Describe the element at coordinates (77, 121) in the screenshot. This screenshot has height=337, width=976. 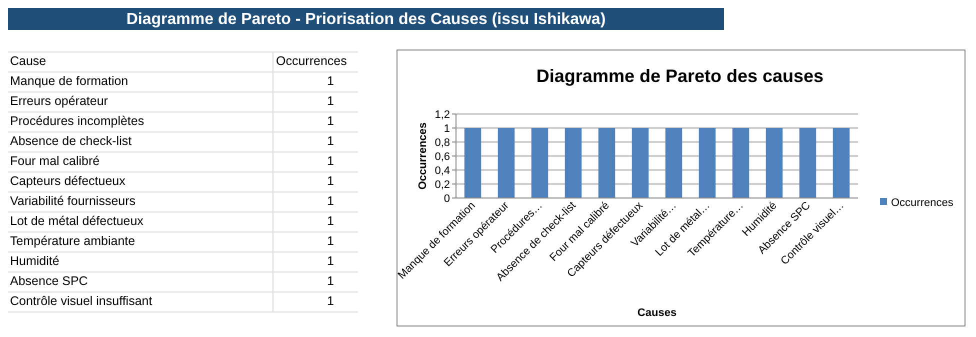
I see `text: Procédures incomplètes` at that location.